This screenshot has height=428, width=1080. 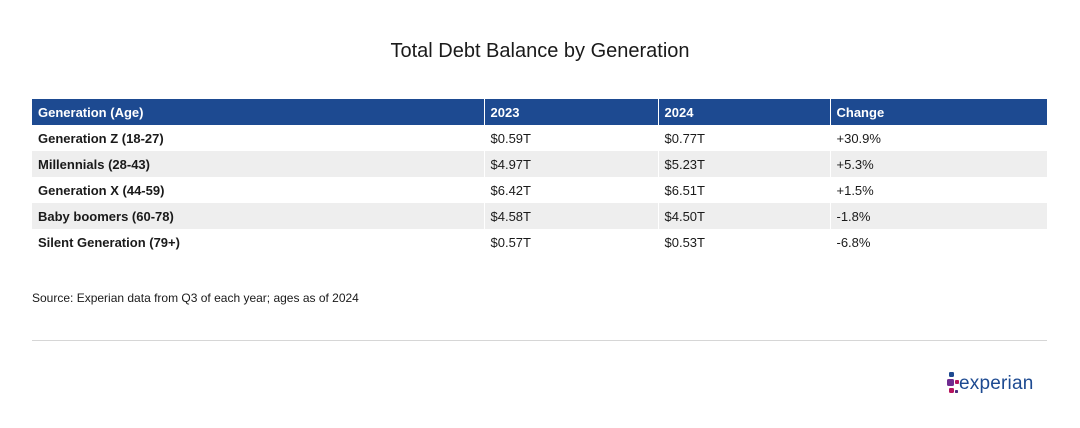 What do you see at coordinates (743, 190) in the screenshot?
I see `cell-2024: $6.51T` at bounding box center [743, 190].